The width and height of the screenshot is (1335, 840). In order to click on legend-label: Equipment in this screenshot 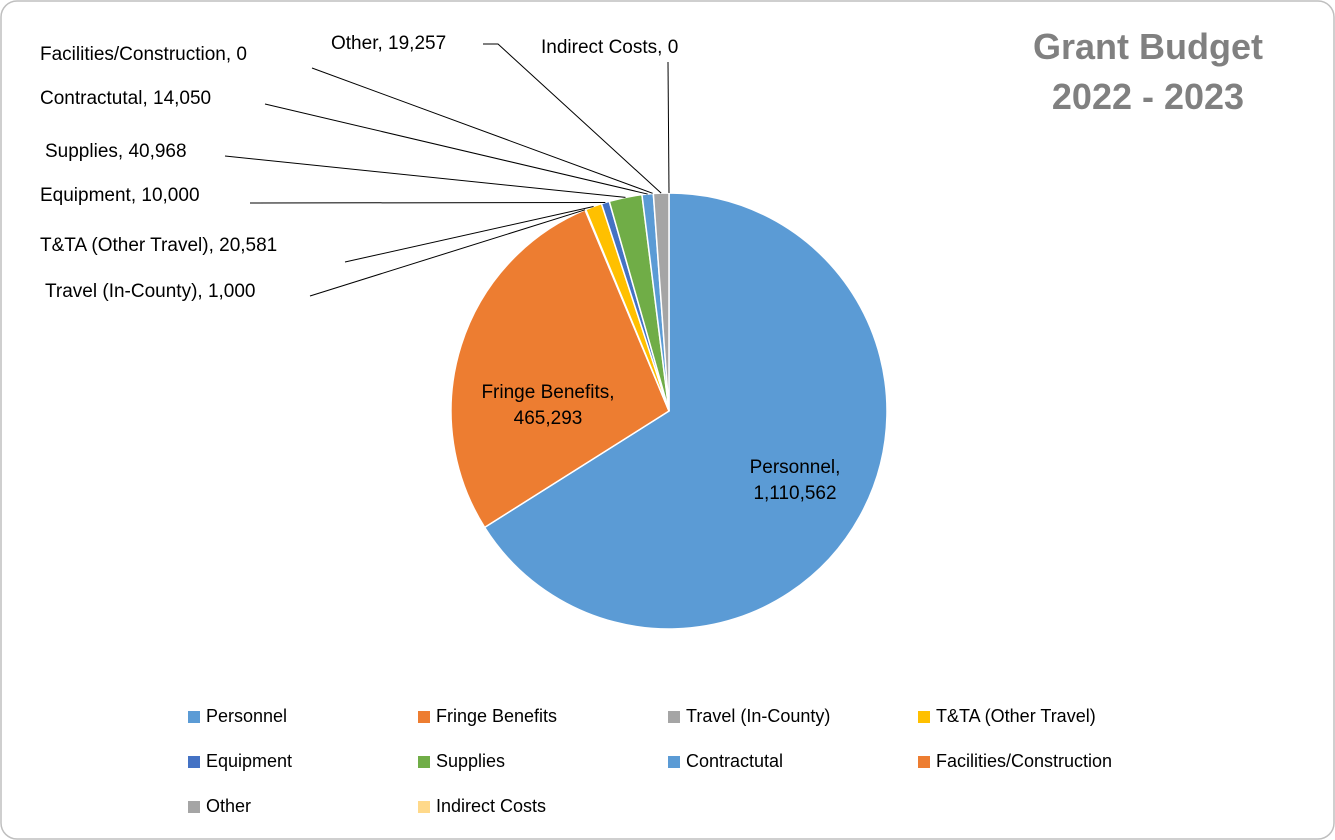, I will do `click(249, 761)`.